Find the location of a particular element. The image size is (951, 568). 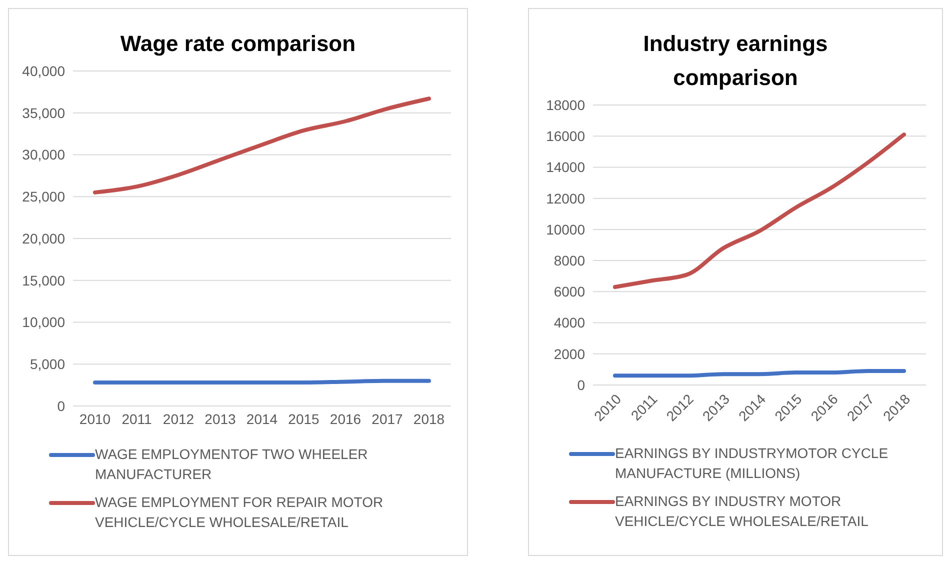

y-tick-label: 25,000 is located at coordinates (44, 196).